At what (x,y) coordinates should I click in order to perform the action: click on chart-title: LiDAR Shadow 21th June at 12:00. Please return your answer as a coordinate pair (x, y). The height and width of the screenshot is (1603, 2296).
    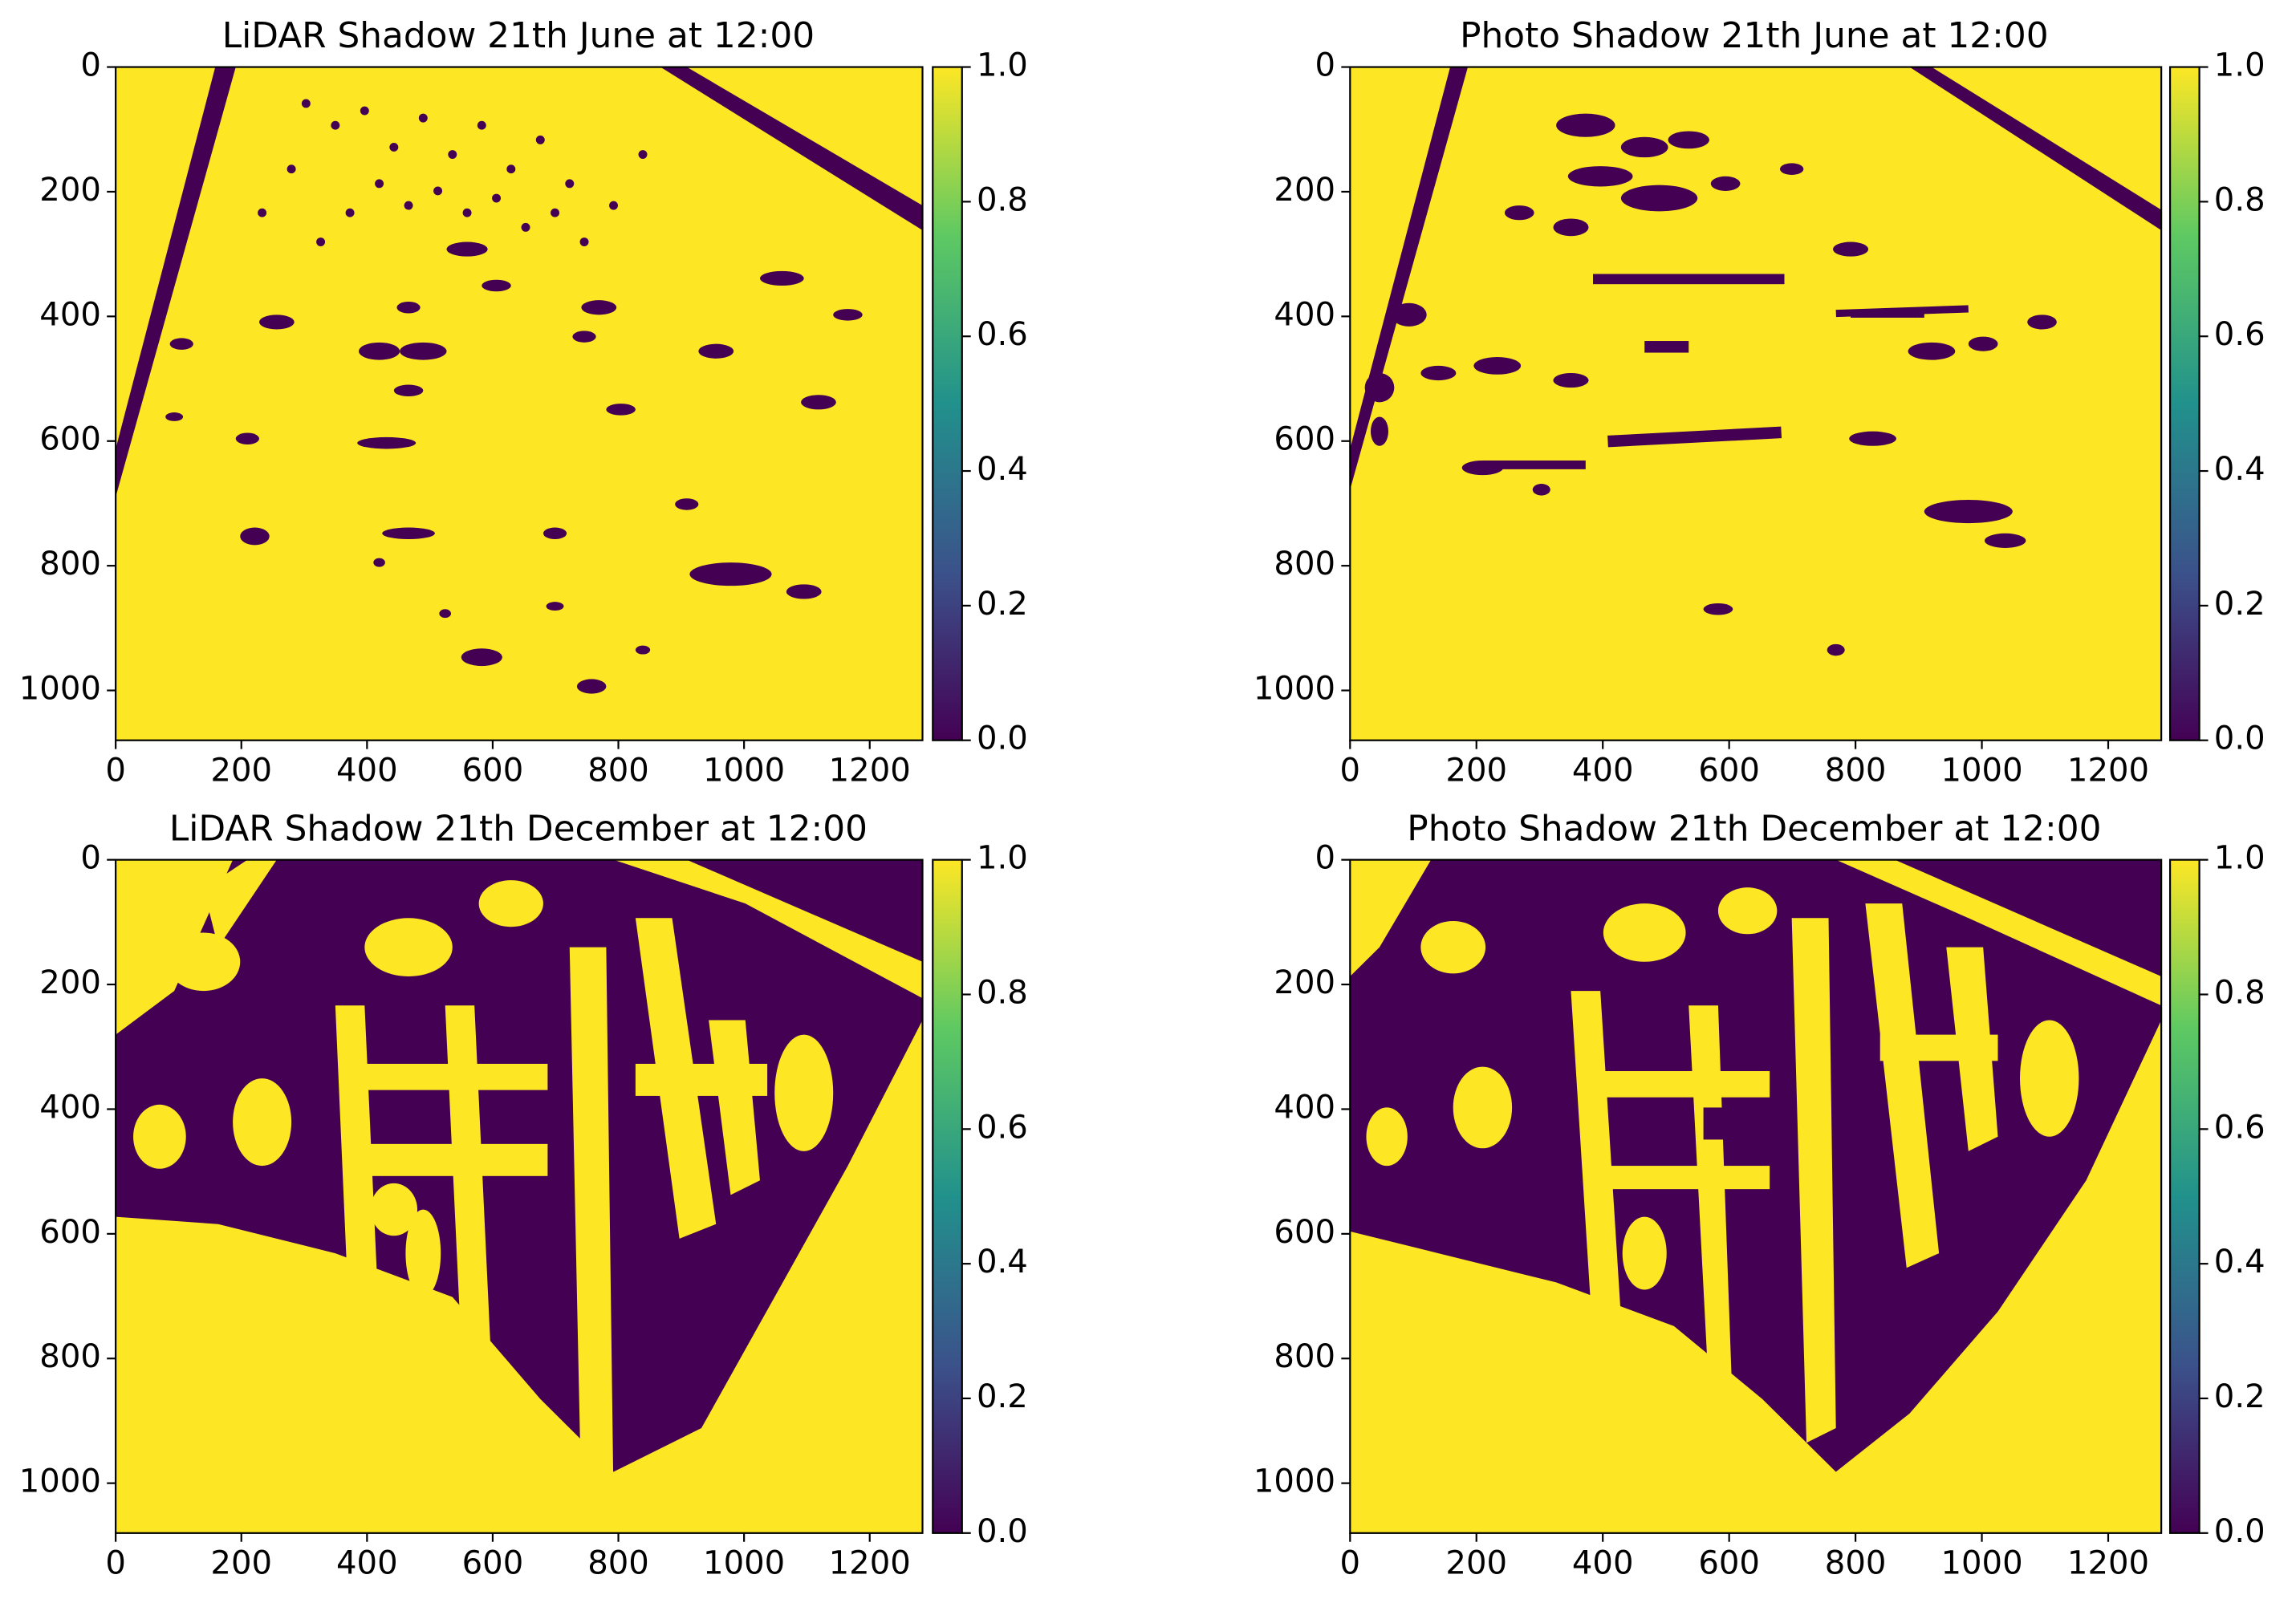
    Looking at the image, I should click on (518, 35).